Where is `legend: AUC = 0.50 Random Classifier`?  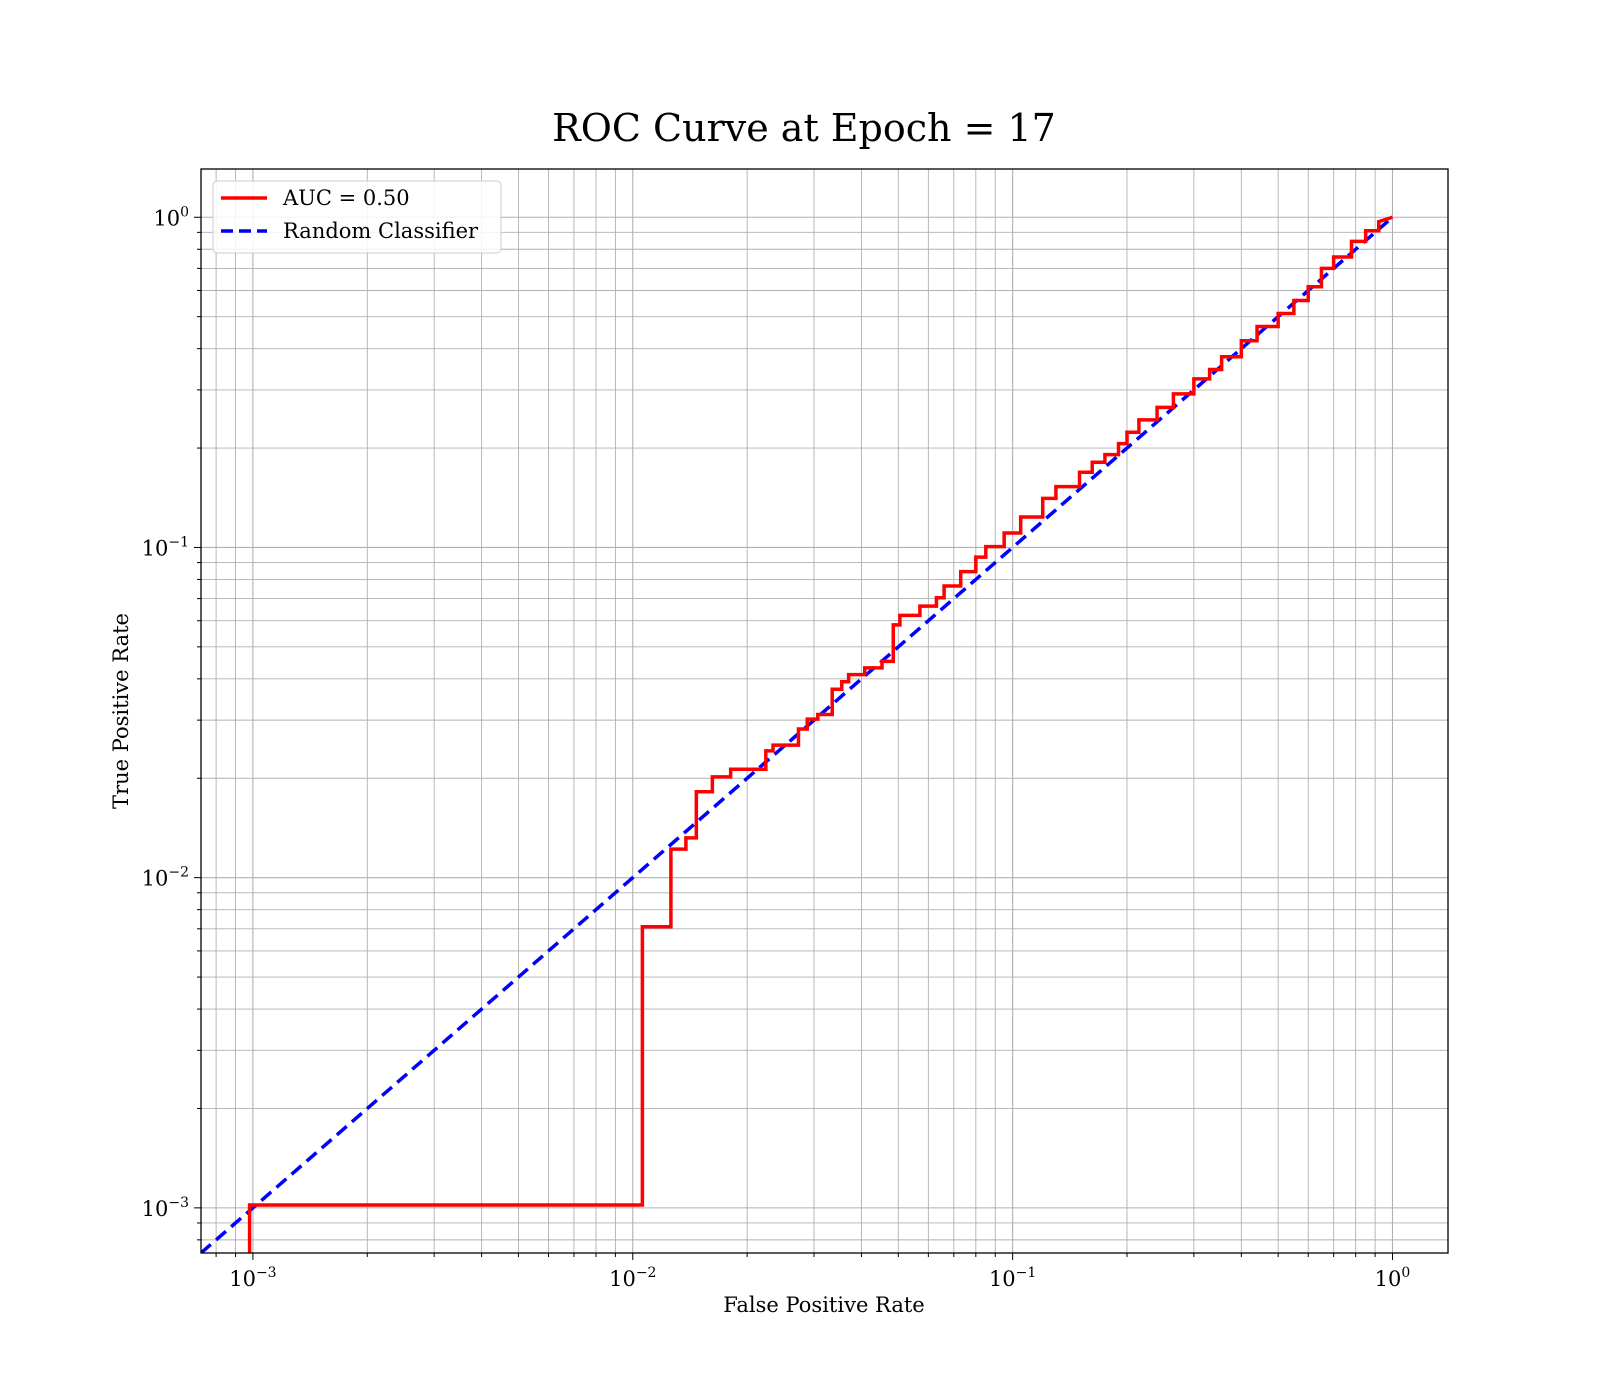 legend: AUC = 0.50 Random Classifier is located at coordinates (357, 217).